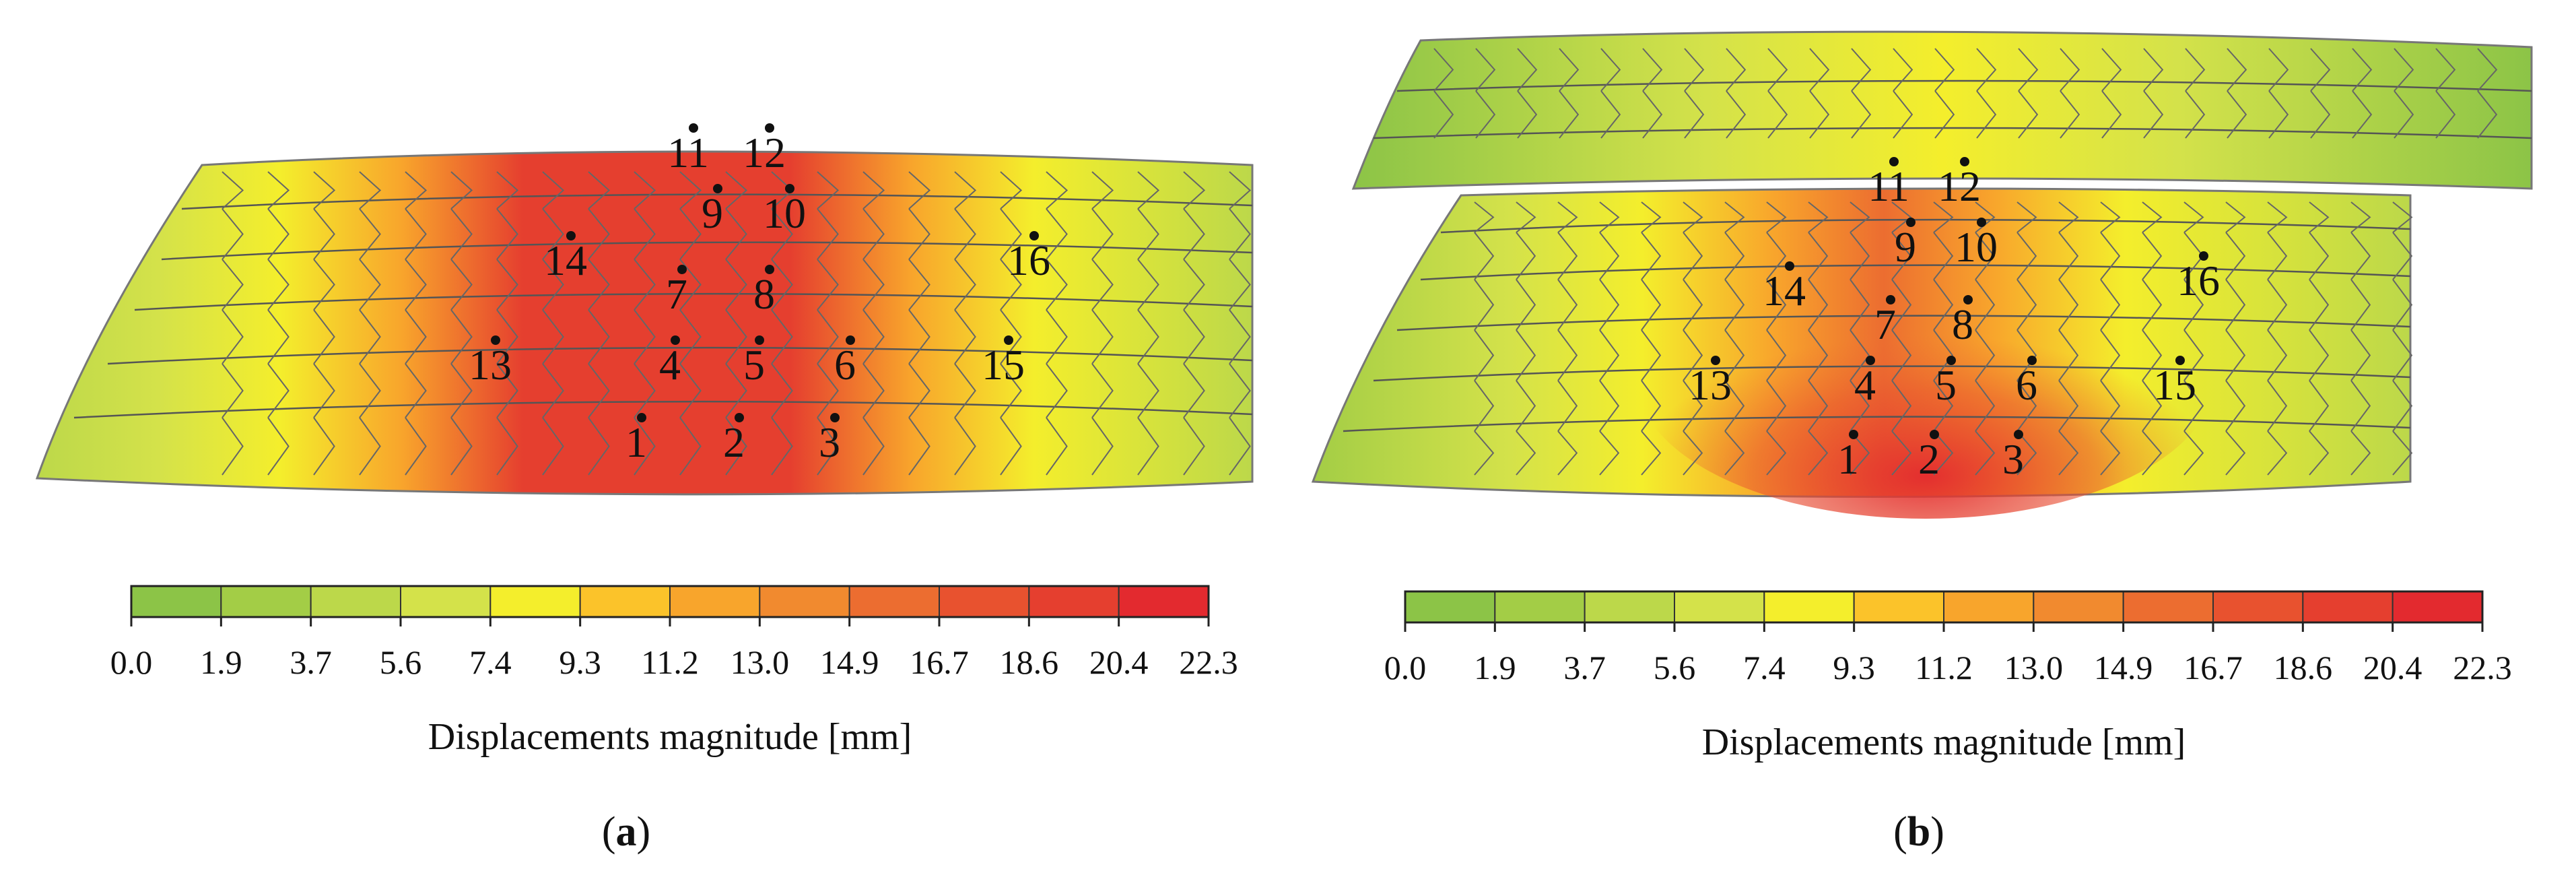  What do you see at coordinates (311, 662) in the screenshot?
I see `colorbar-tick-label: 3.7` at bounding box center [311, 662].